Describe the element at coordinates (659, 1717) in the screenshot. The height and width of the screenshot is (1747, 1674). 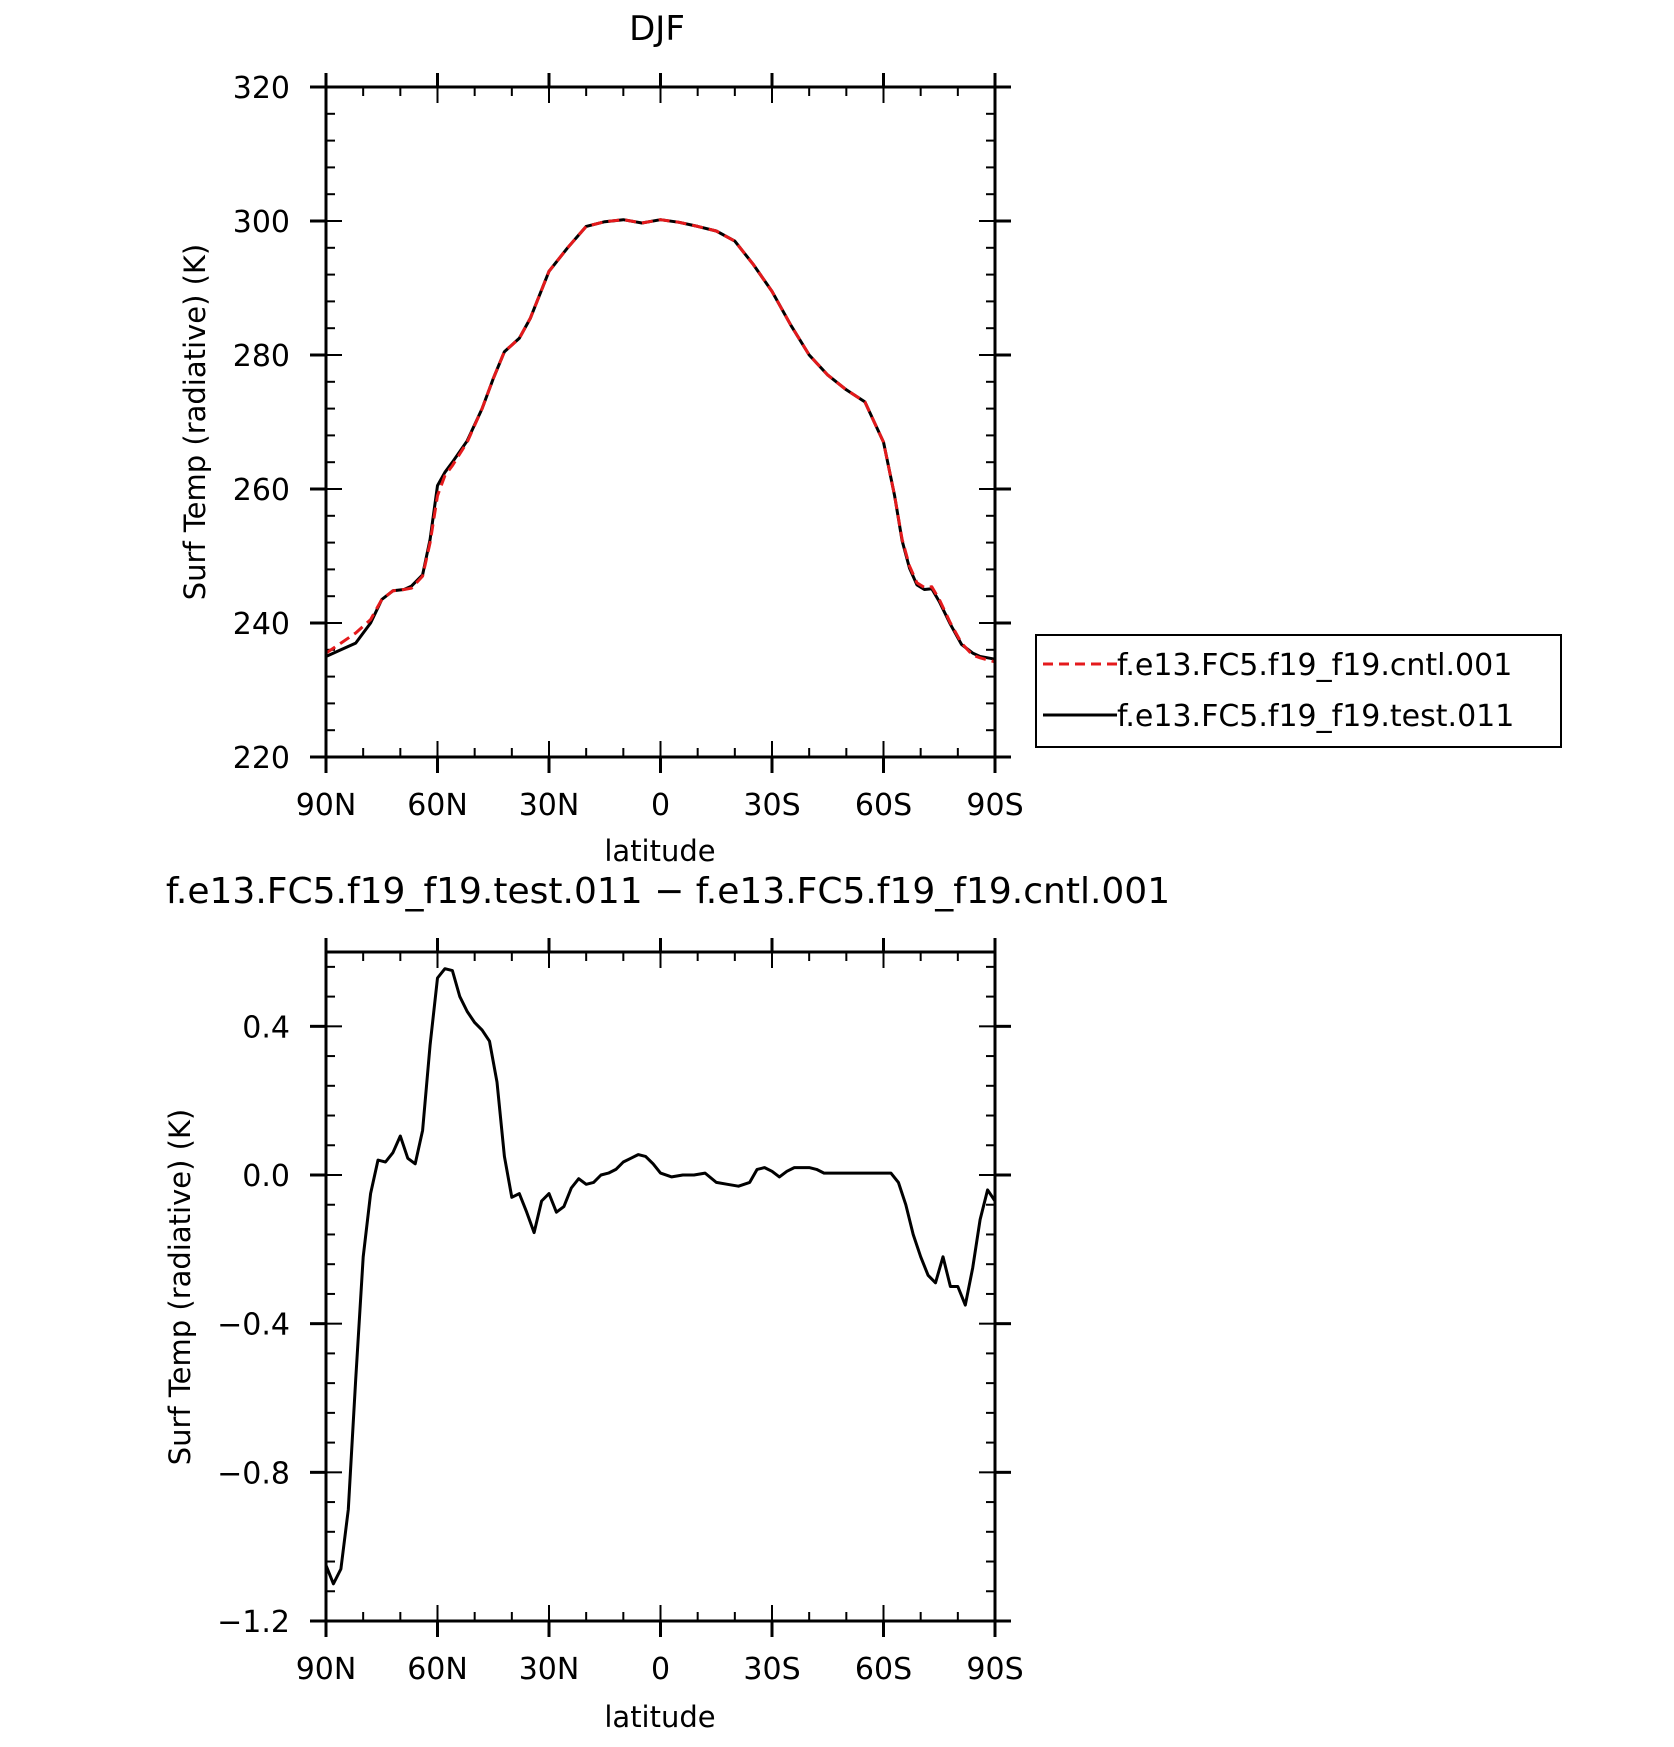
I see `bottom-x-axis-label: latitude` at that location.